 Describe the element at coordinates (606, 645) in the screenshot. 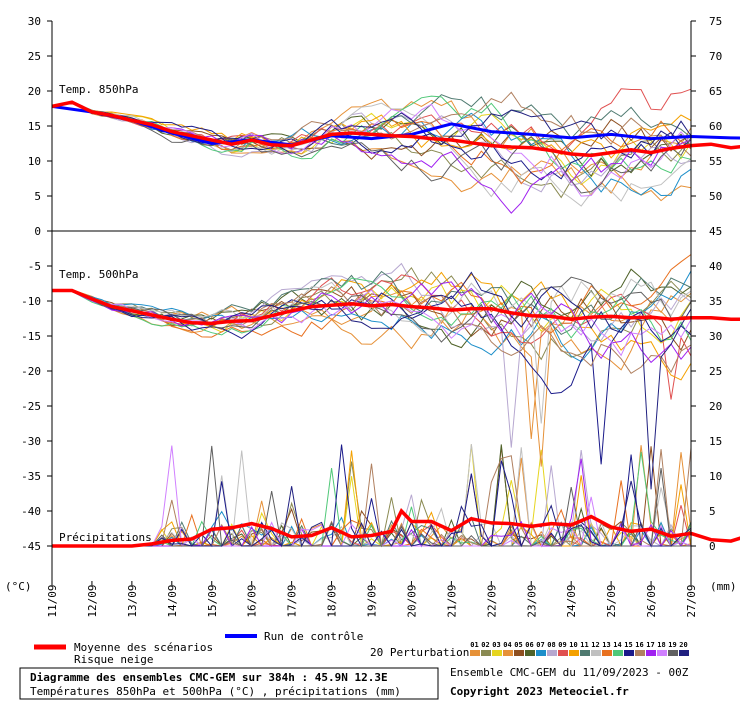

I see `perturbation-legend-id: 13` at that location.